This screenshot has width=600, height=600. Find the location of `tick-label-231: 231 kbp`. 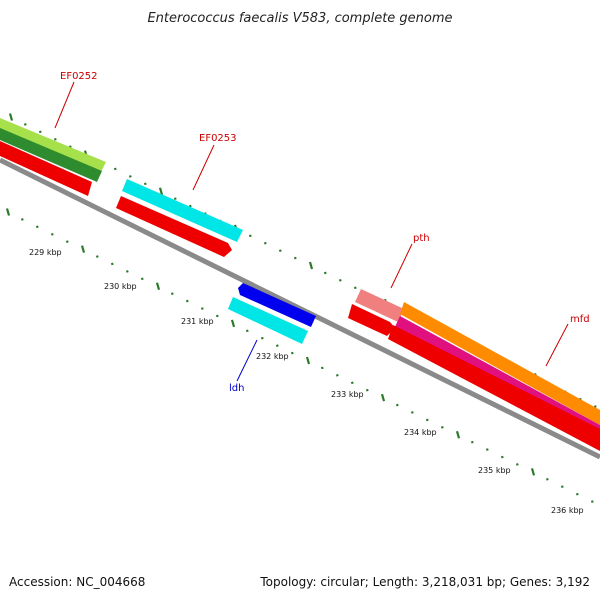

tick-label-231: 231 kbp is located at coordinates (197, 321).